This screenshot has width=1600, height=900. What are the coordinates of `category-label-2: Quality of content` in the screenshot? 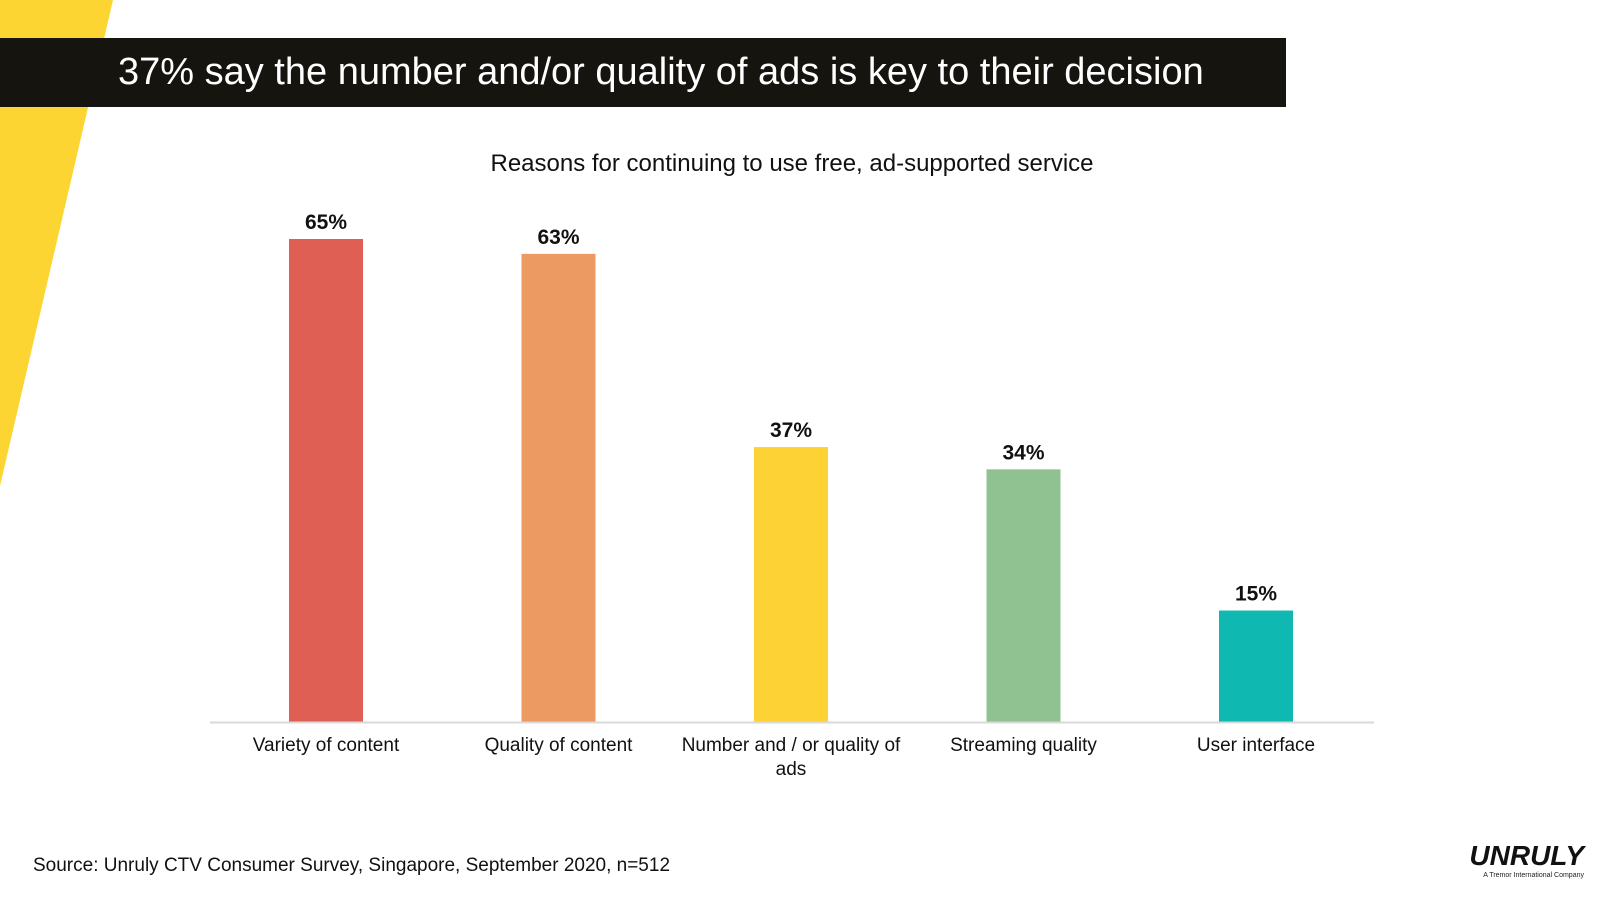 It's located at (558, 745).